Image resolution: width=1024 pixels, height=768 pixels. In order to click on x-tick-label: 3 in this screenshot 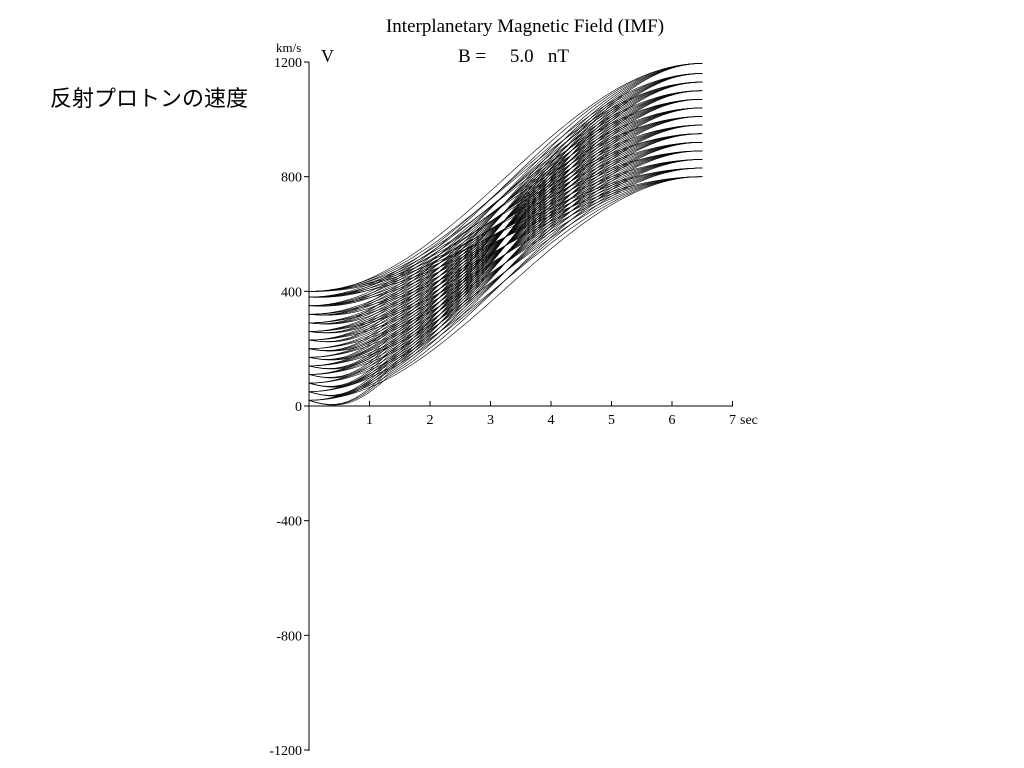, I will do `click(490, 420)`.